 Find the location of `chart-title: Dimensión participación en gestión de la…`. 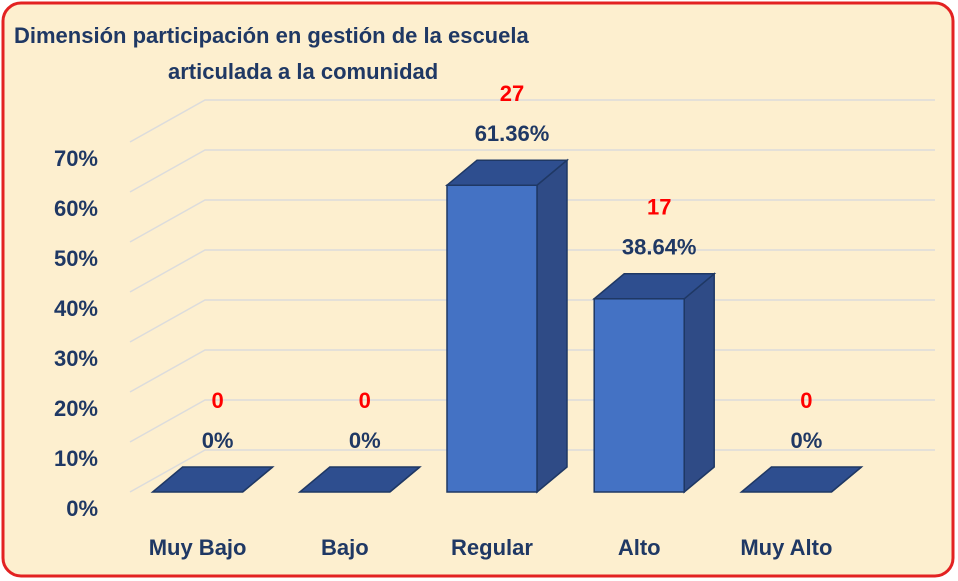

chart-title: Dimensión participación en gestión de la… is located at coordinates (271, 35).